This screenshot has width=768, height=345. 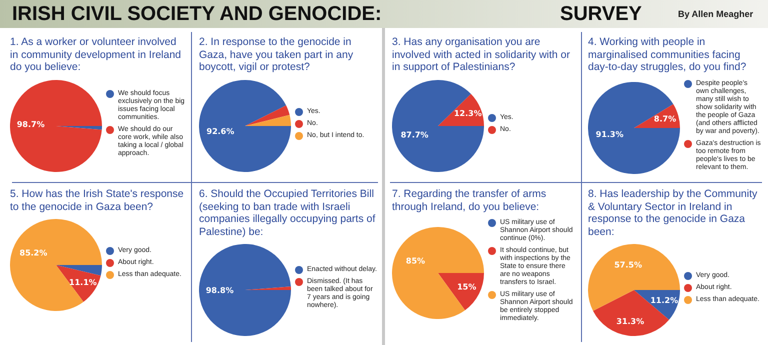 I want to click on data-label: 31.3%, so click(x=630, y=321).